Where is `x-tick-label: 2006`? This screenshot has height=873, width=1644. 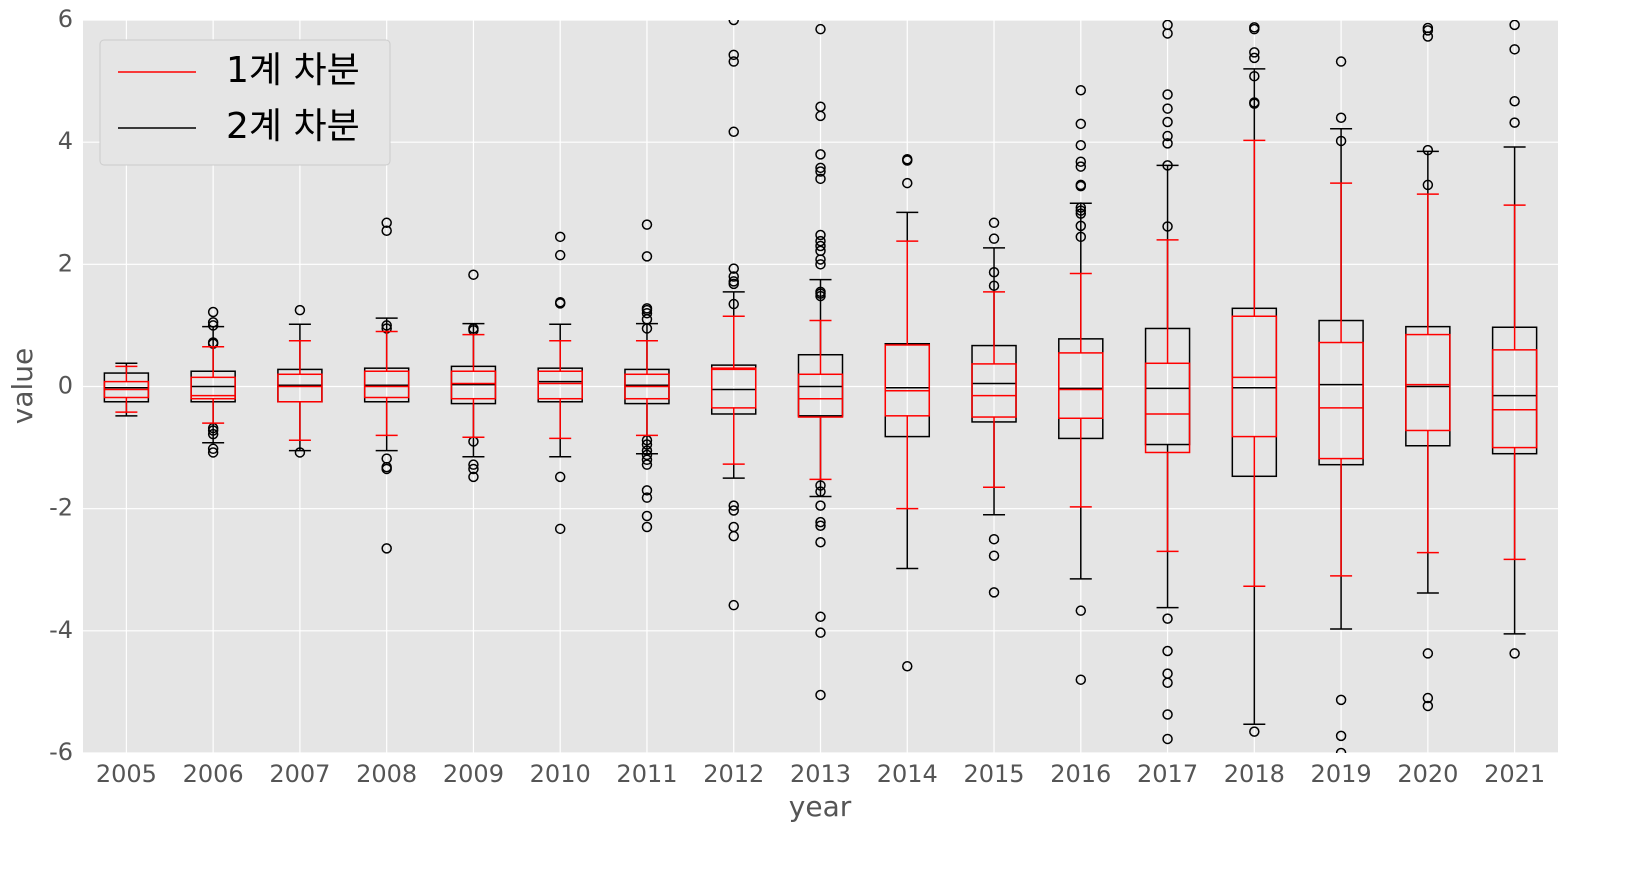
x-tick-label: 2006 is located at coordinates (213, 774).